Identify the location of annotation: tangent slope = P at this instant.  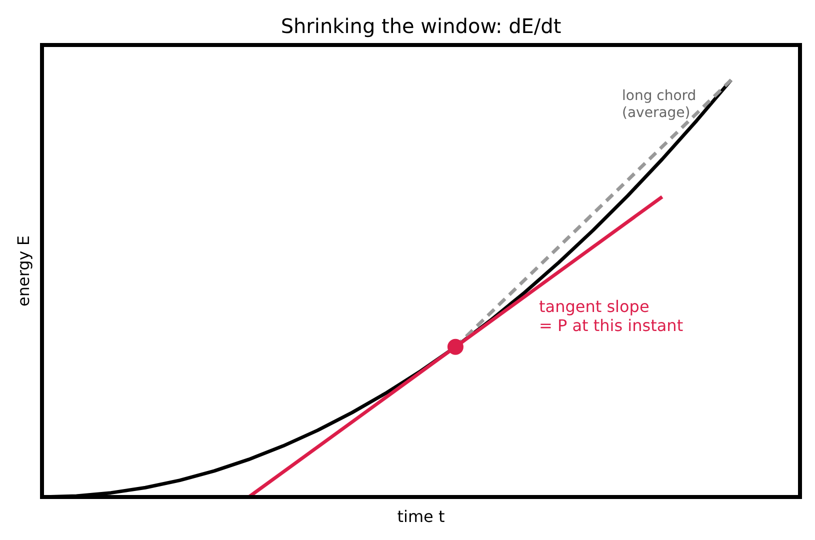
(611, 316).